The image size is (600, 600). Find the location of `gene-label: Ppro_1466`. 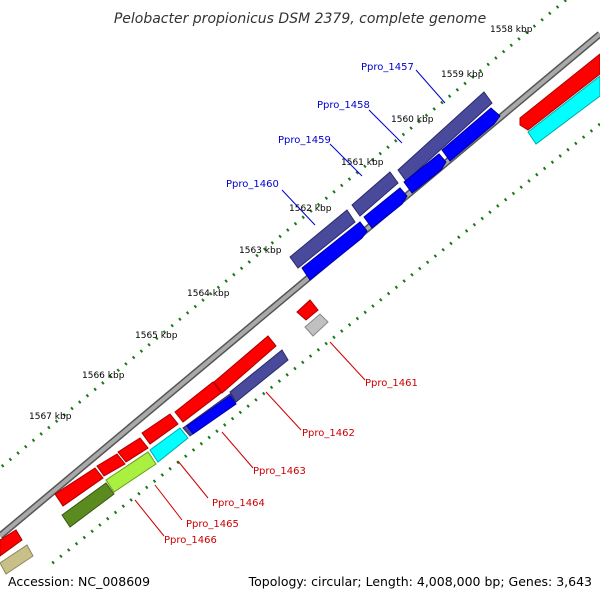

gene-label: Ppro_1466 is located at coordinates (190, 540).